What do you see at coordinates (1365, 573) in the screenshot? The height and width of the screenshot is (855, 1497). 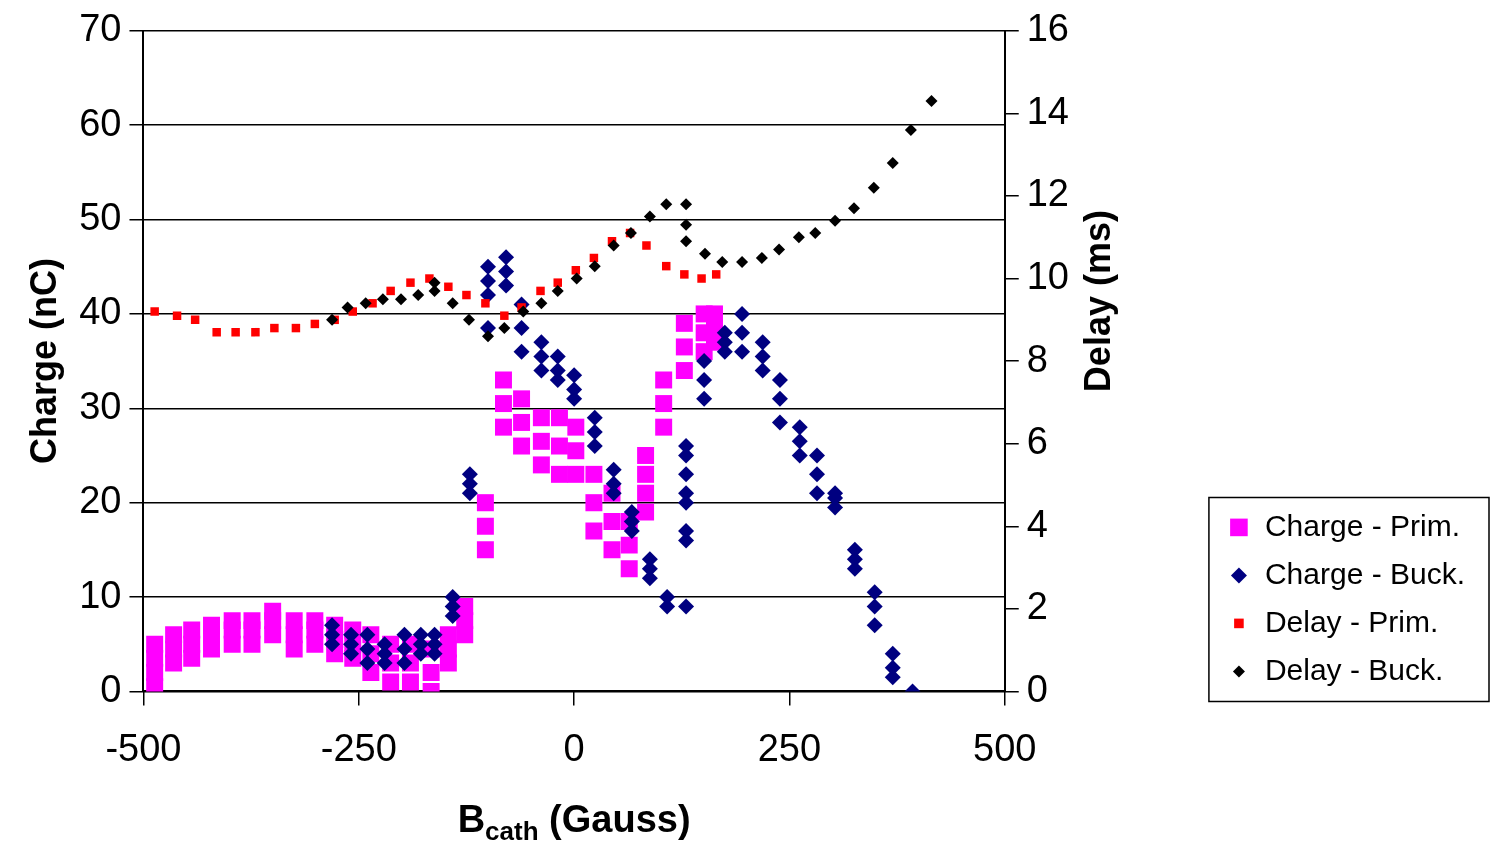 I see `legend-label: Charge - Buck.` at bounding box center [1365, 573].